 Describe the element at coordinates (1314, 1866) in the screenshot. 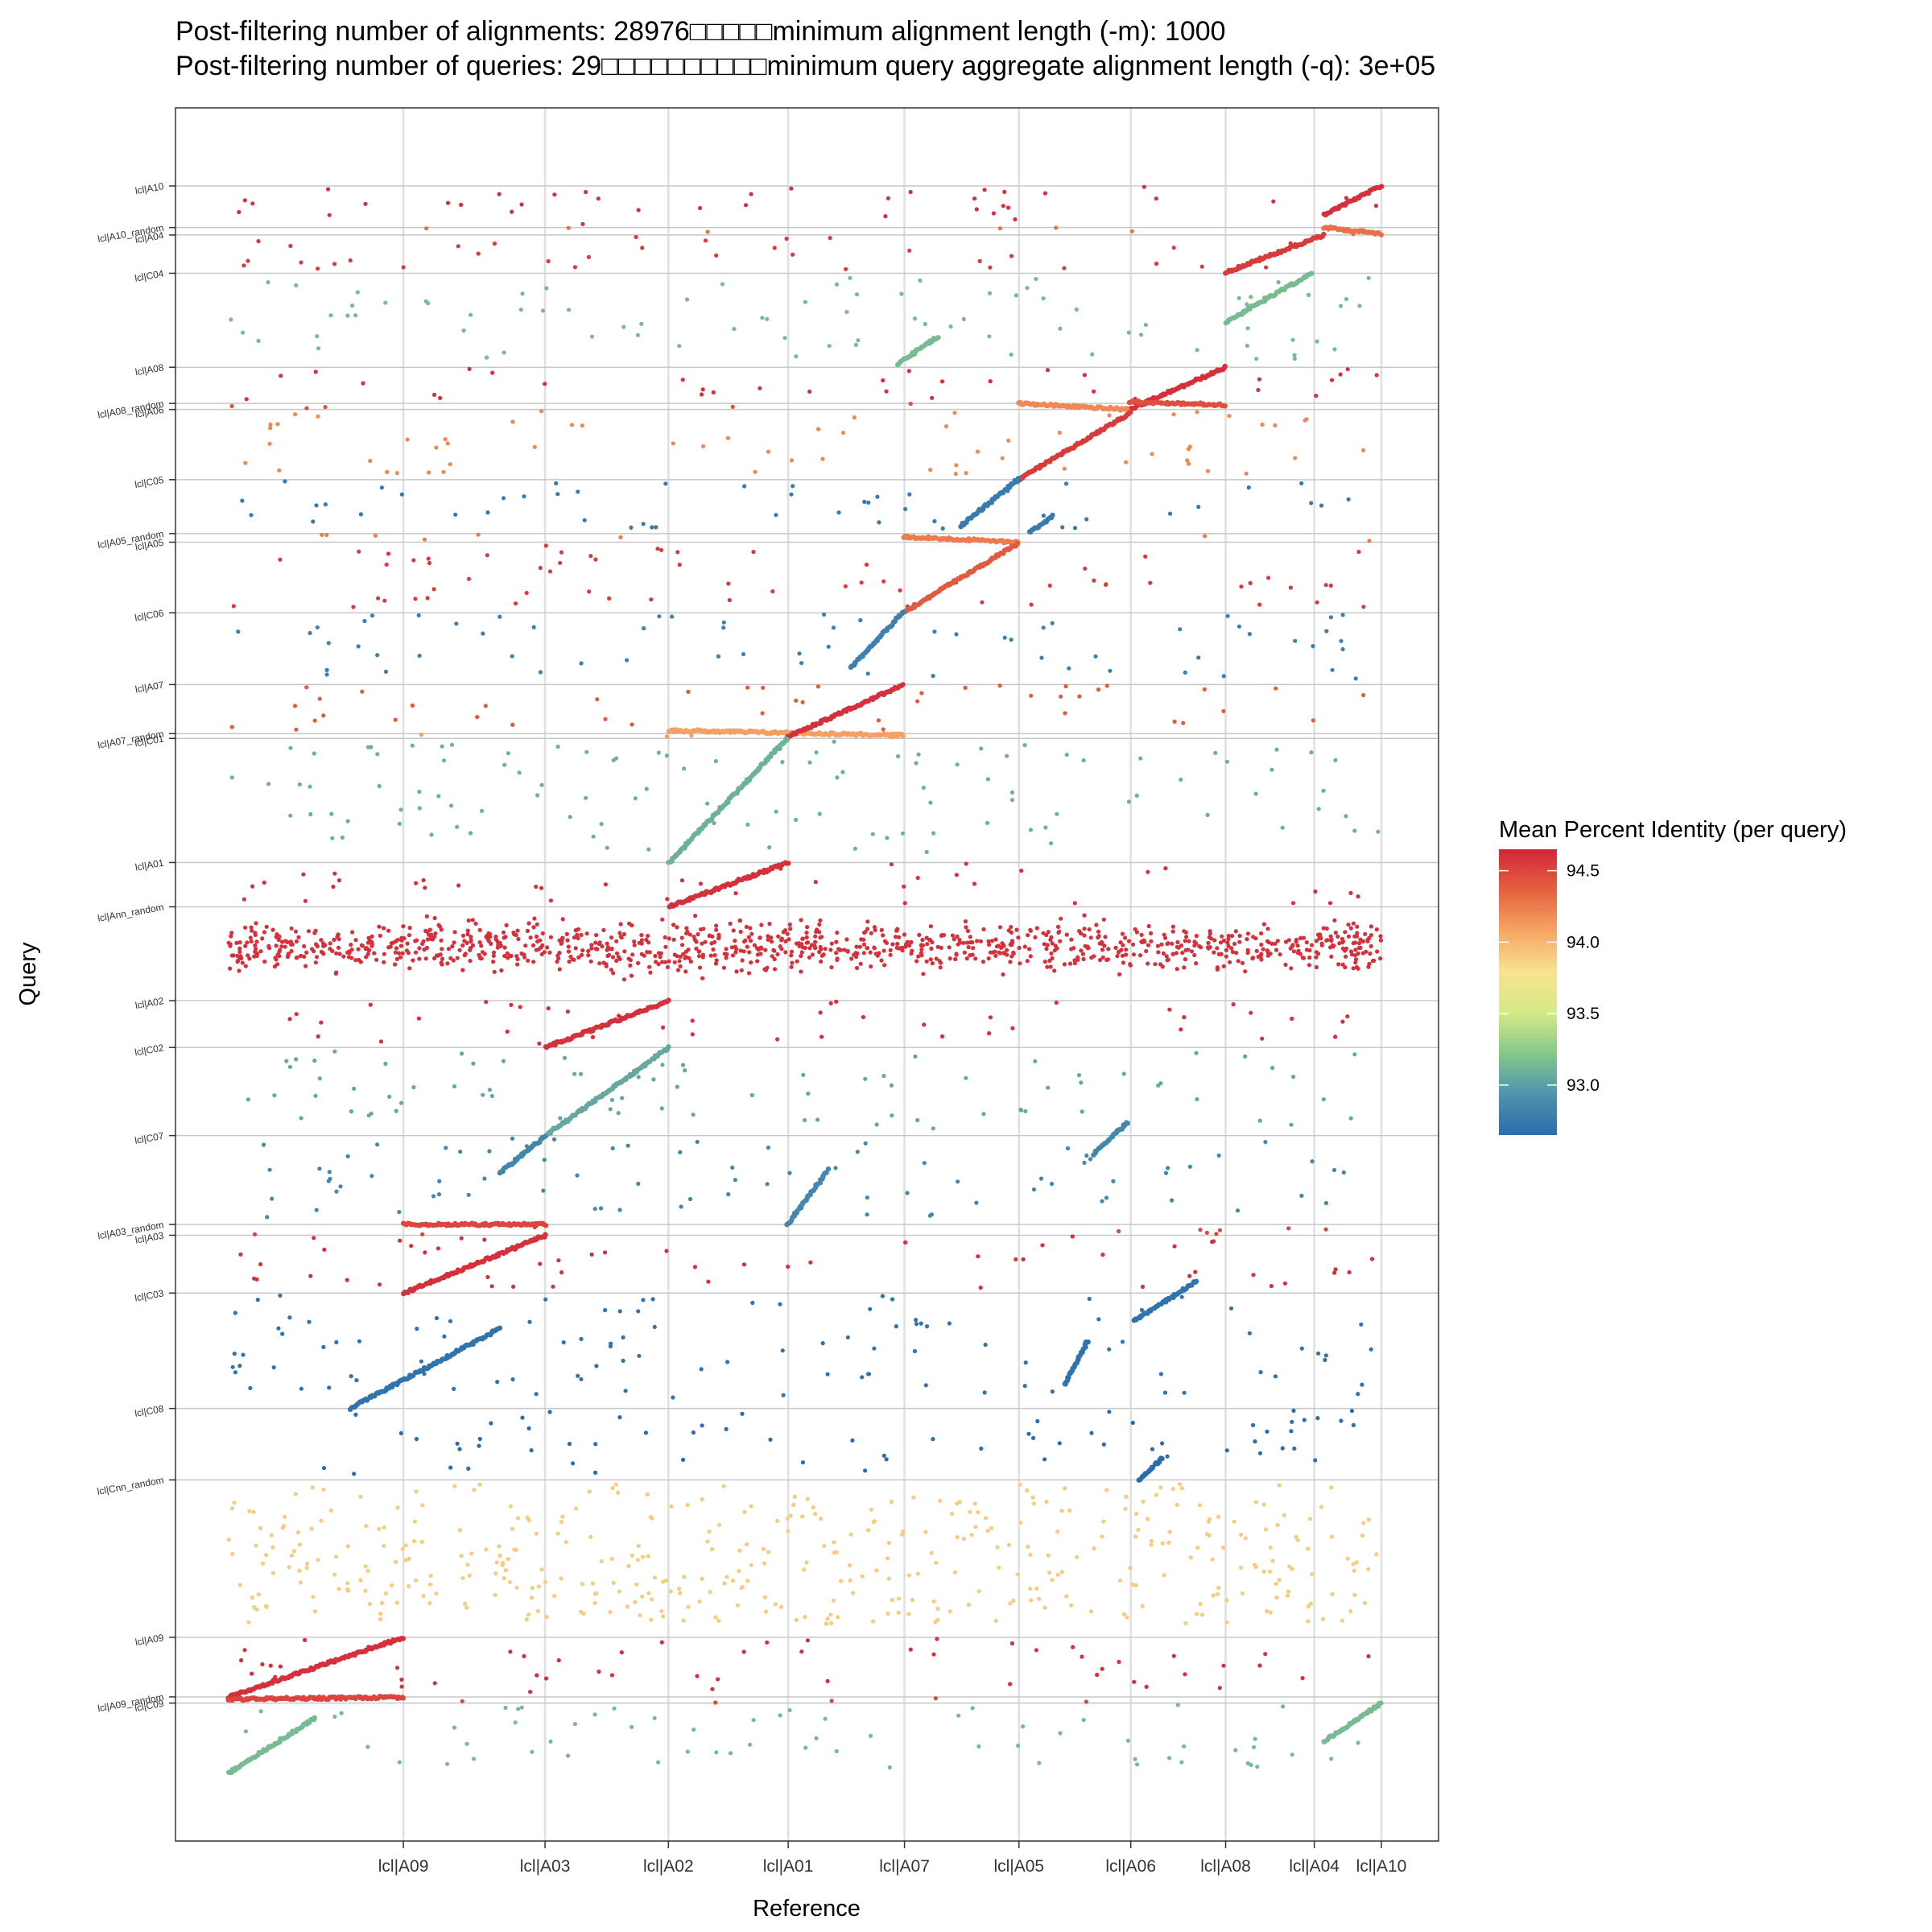

I see `x-tick-label: lcl|A04` at that location.